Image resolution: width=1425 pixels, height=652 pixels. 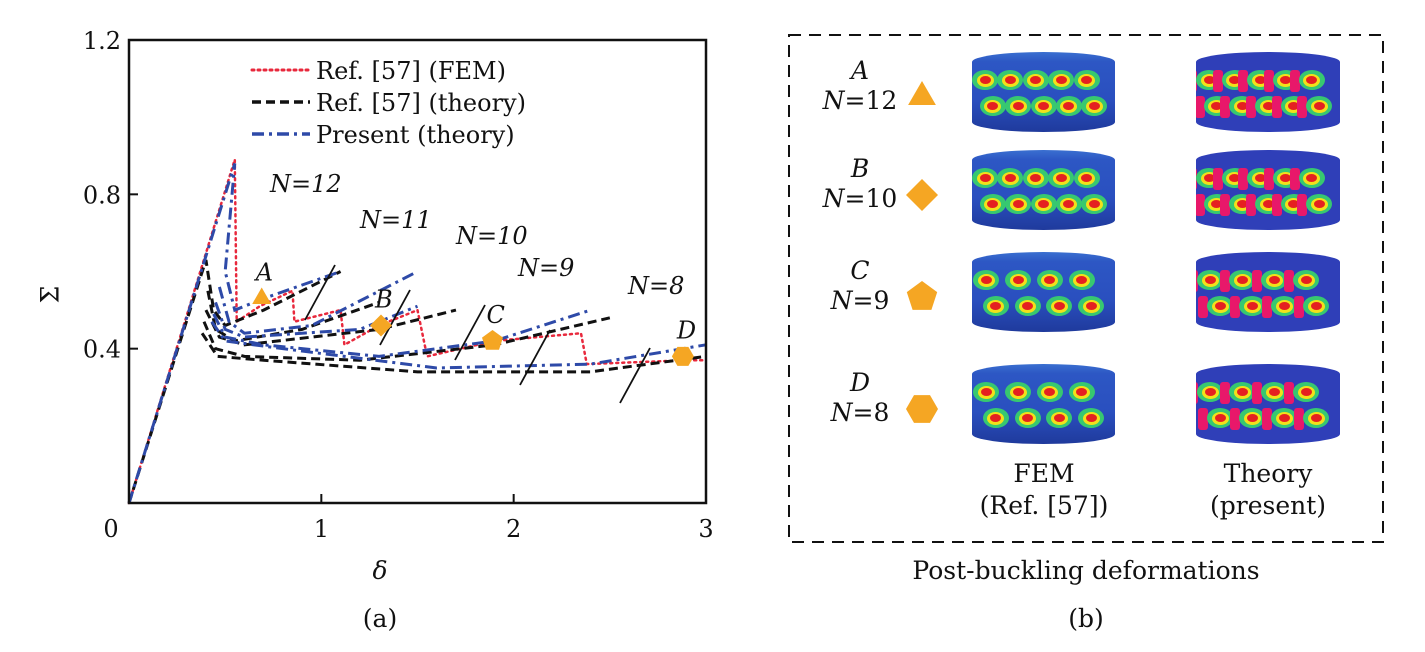 I want to click on fem-caption-line2: (Ref. [57]), so click(x=1044, y=505).